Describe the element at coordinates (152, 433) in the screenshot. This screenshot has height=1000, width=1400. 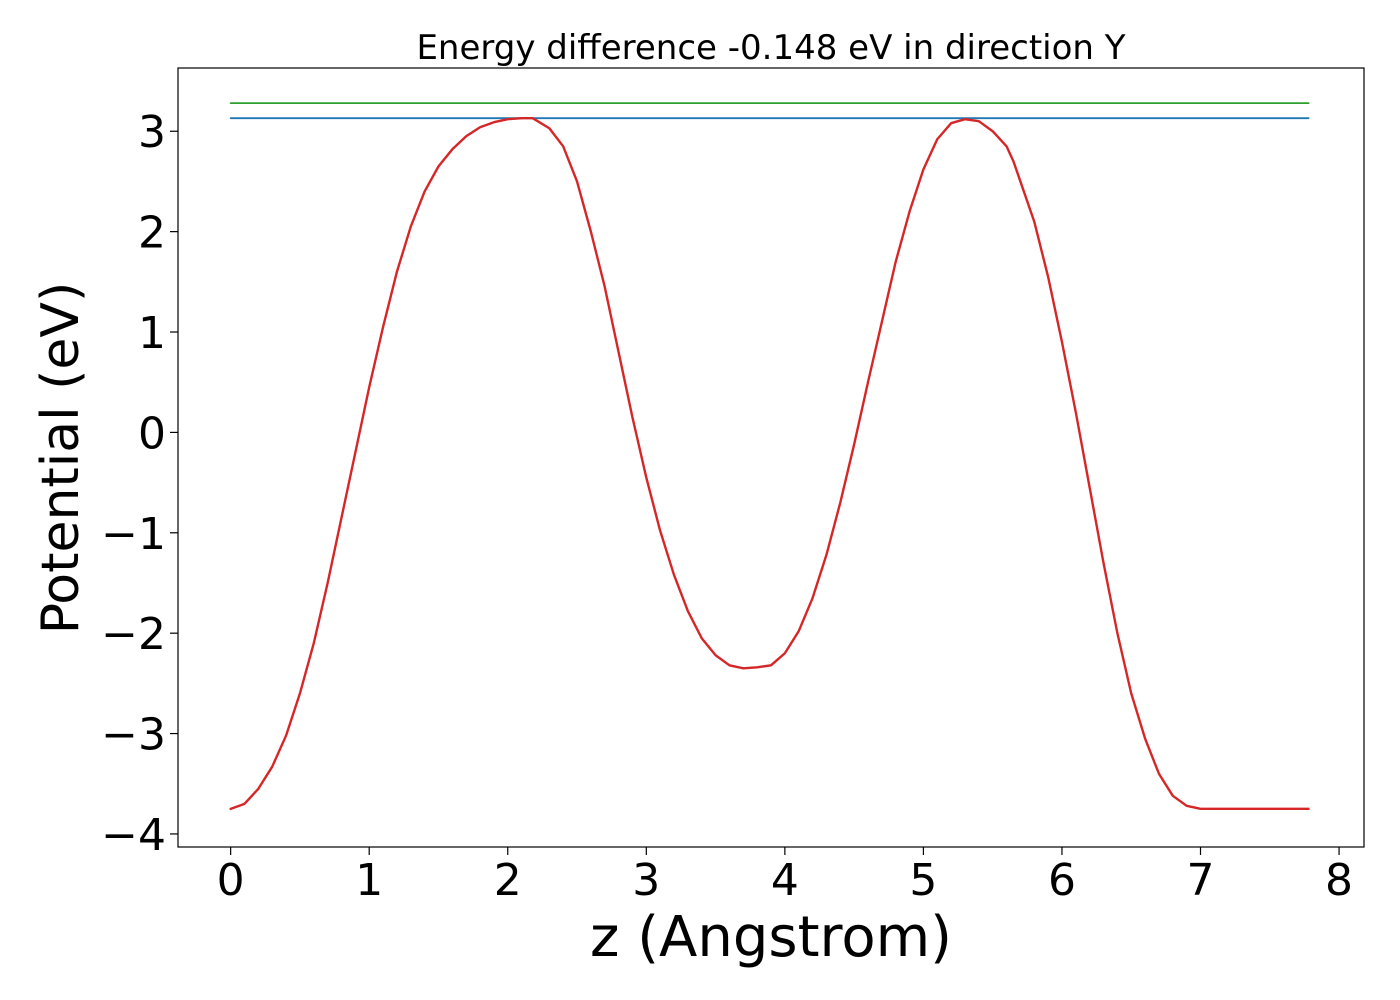
I see `y-tick-label: 0` at that location.